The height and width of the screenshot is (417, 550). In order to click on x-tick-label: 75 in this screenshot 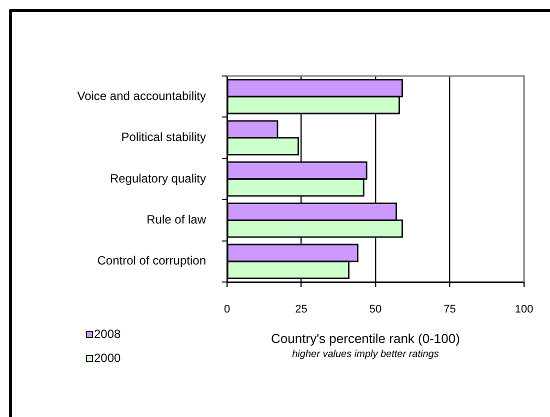, I will do `click(450, 310)`.